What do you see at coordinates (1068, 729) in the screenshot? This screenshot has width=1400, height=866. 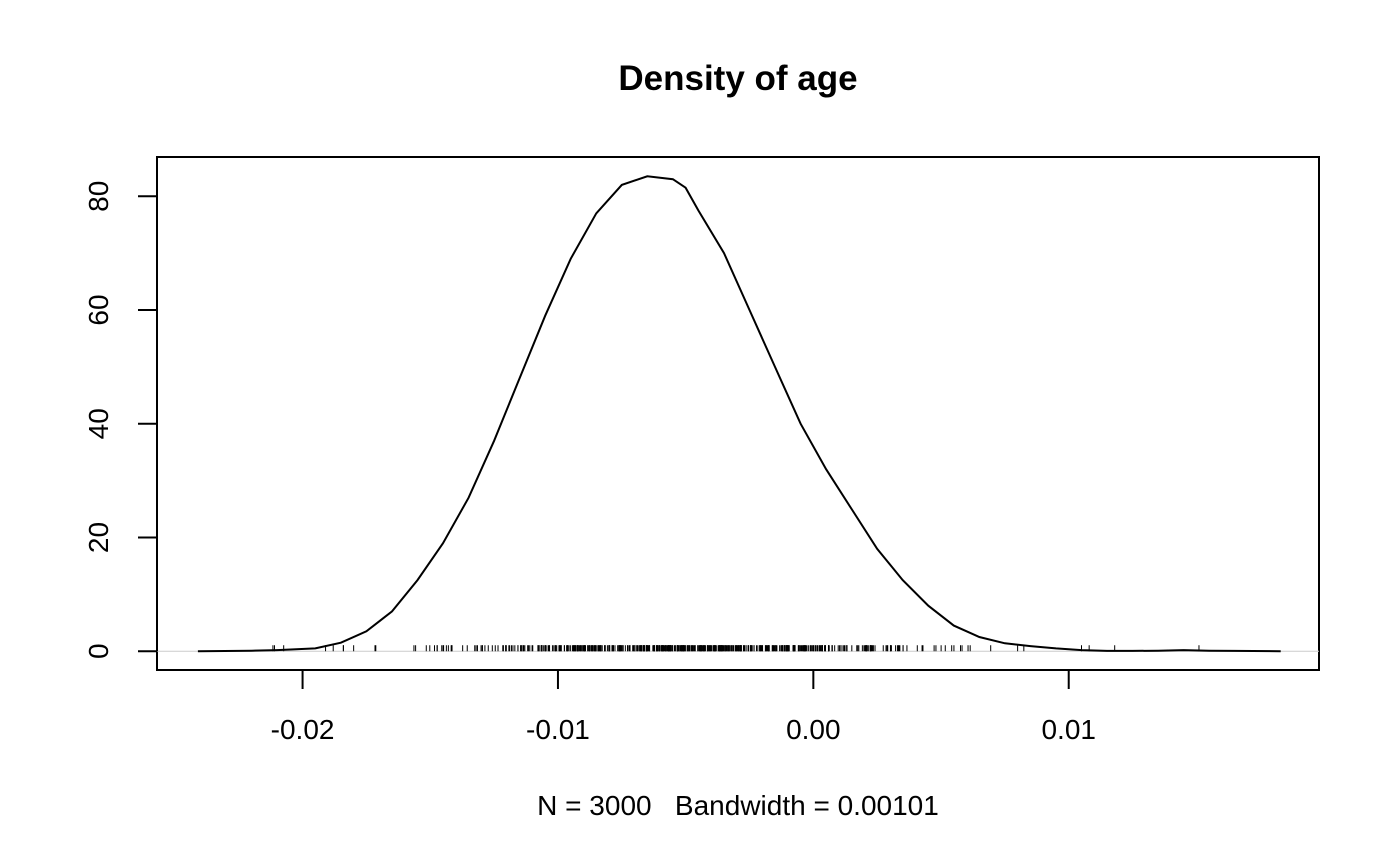 I see `x-tick-label: 0.01` at bounding box center [1068, 729].